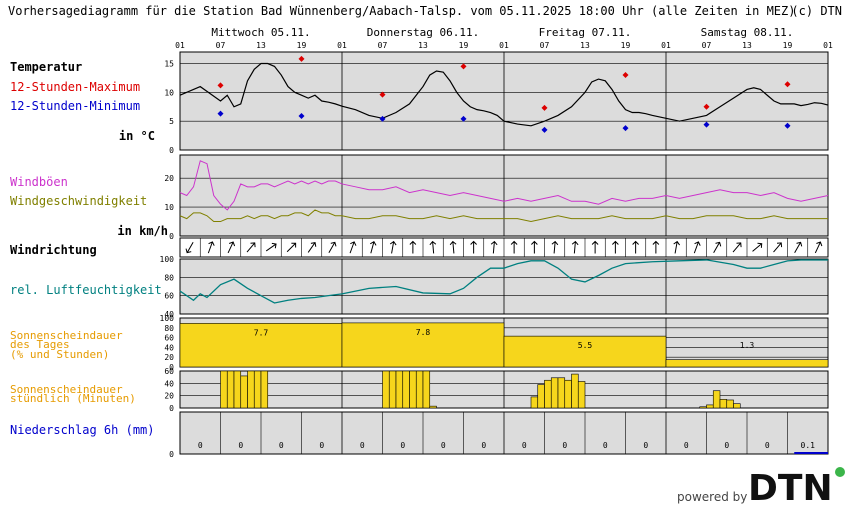 Image resolution: width=850 pixels, height=524 pixels. What do you see at coordinates (169, 396) in the screenshot?
I see `sun_hourly-tick-label: 20` at bounding box center [169, 396].